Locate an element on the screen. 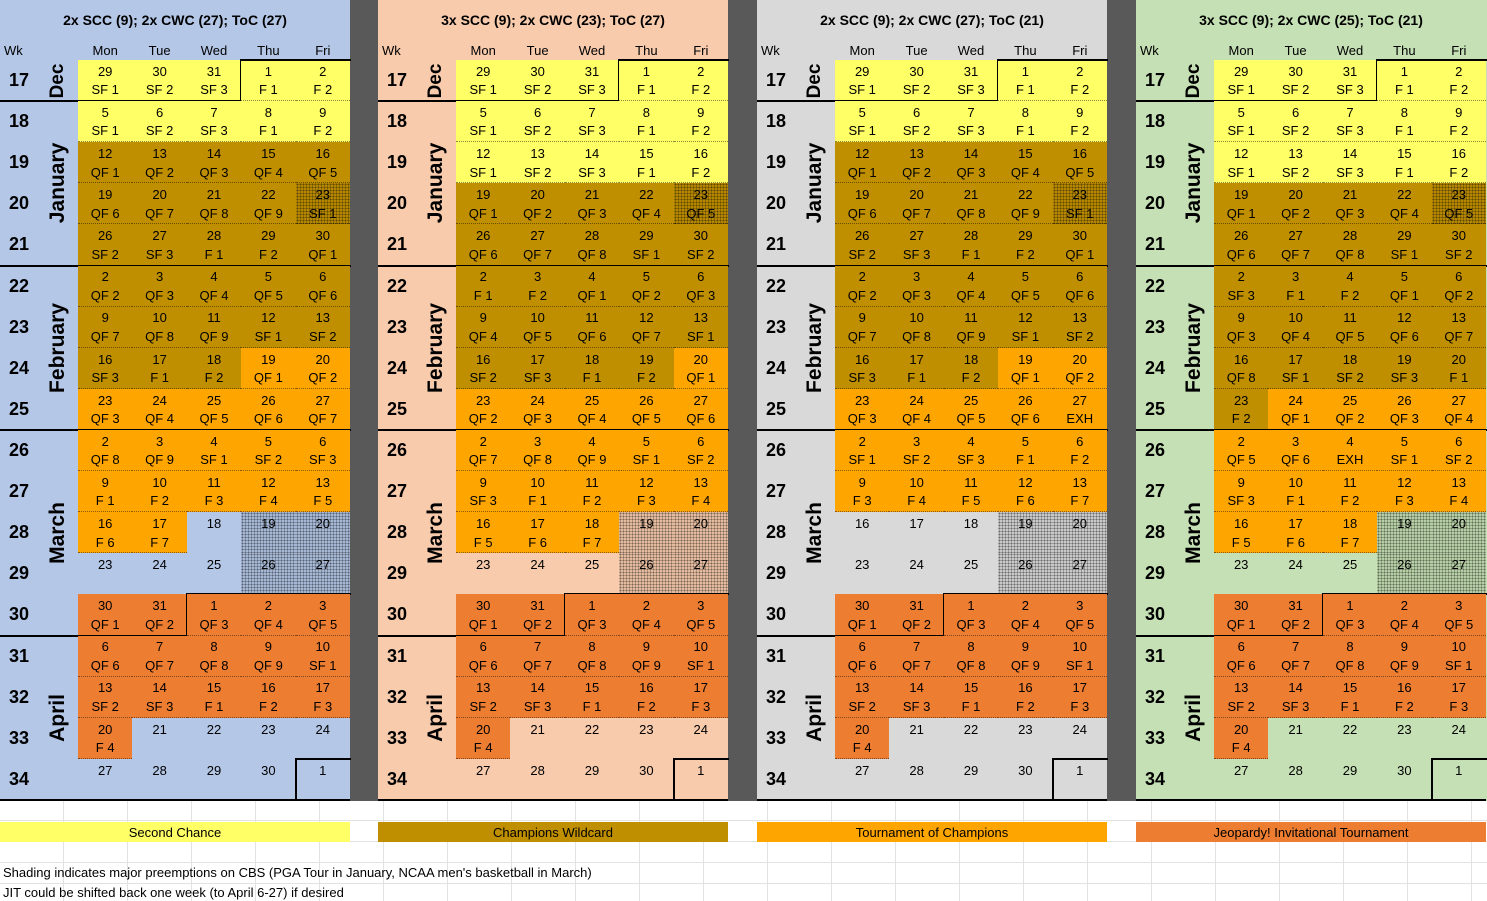  day-date: 5 is located at coordinates (1025, 441).